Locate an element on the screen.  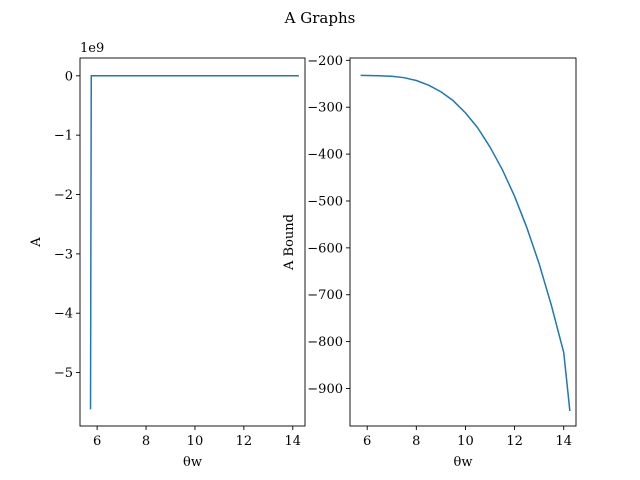
y-tick-label: 0 is located at coordinates (69, 76).